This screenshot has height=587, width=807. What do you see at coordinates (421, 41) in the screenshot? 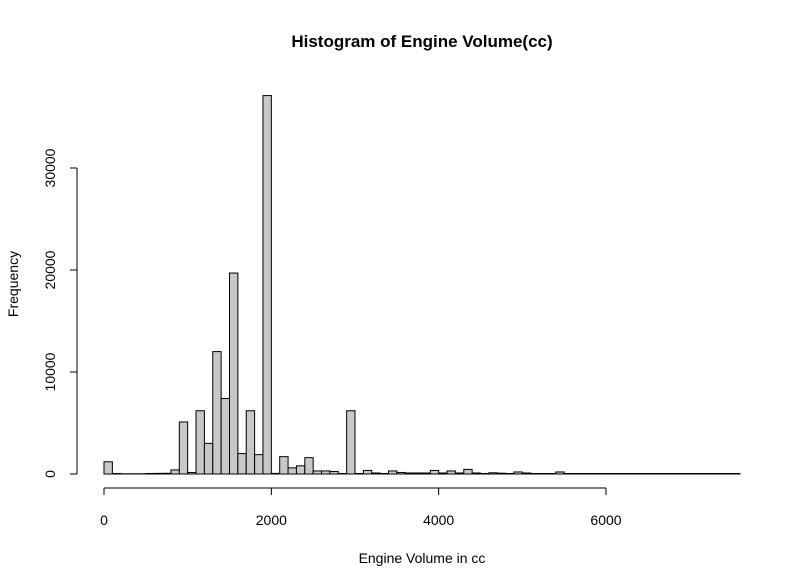
I see `chart-title: Histogram of Engine Volume(cc)` at bounding box center [421, 41].